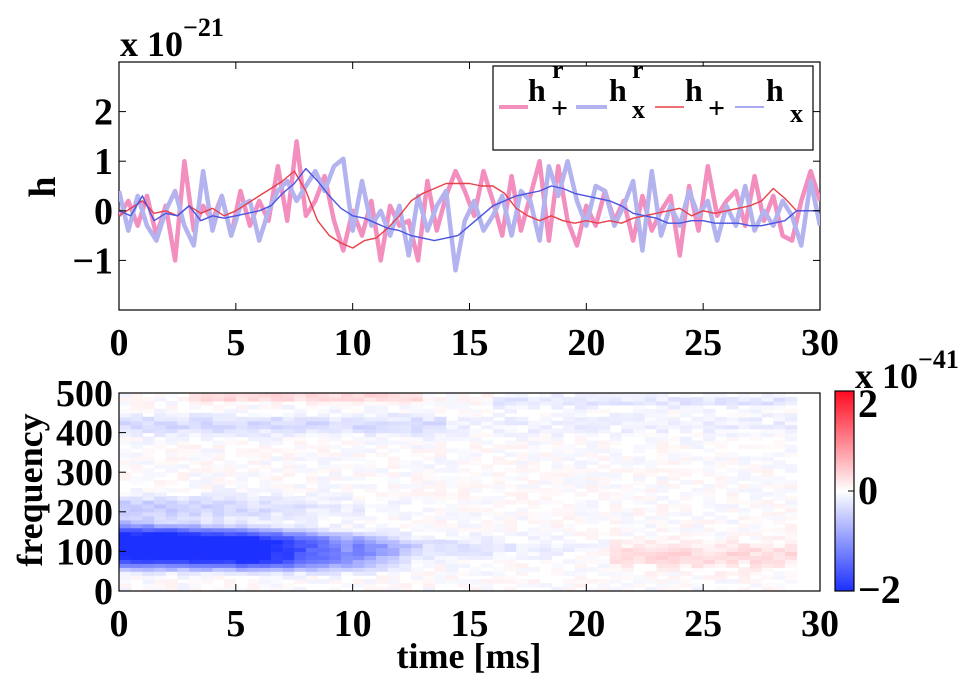 The width and height of the screenshot is (977, 678). What do you see at coordinates (874, 496) in the screenshot?
I see `colorbar-ticks: 20−2` at bounding box center [874, 496].